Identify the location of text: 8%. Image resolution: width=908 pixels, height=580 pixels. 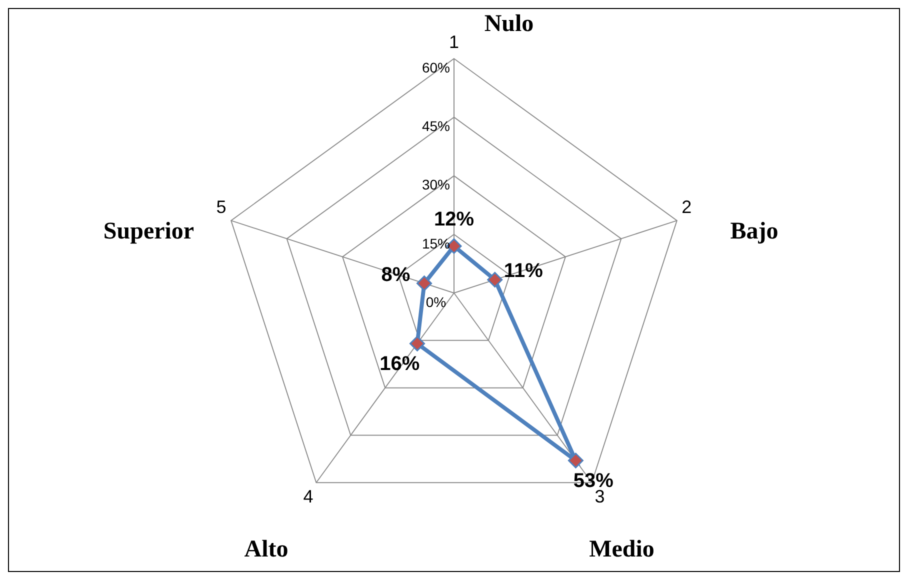
(395, 275).